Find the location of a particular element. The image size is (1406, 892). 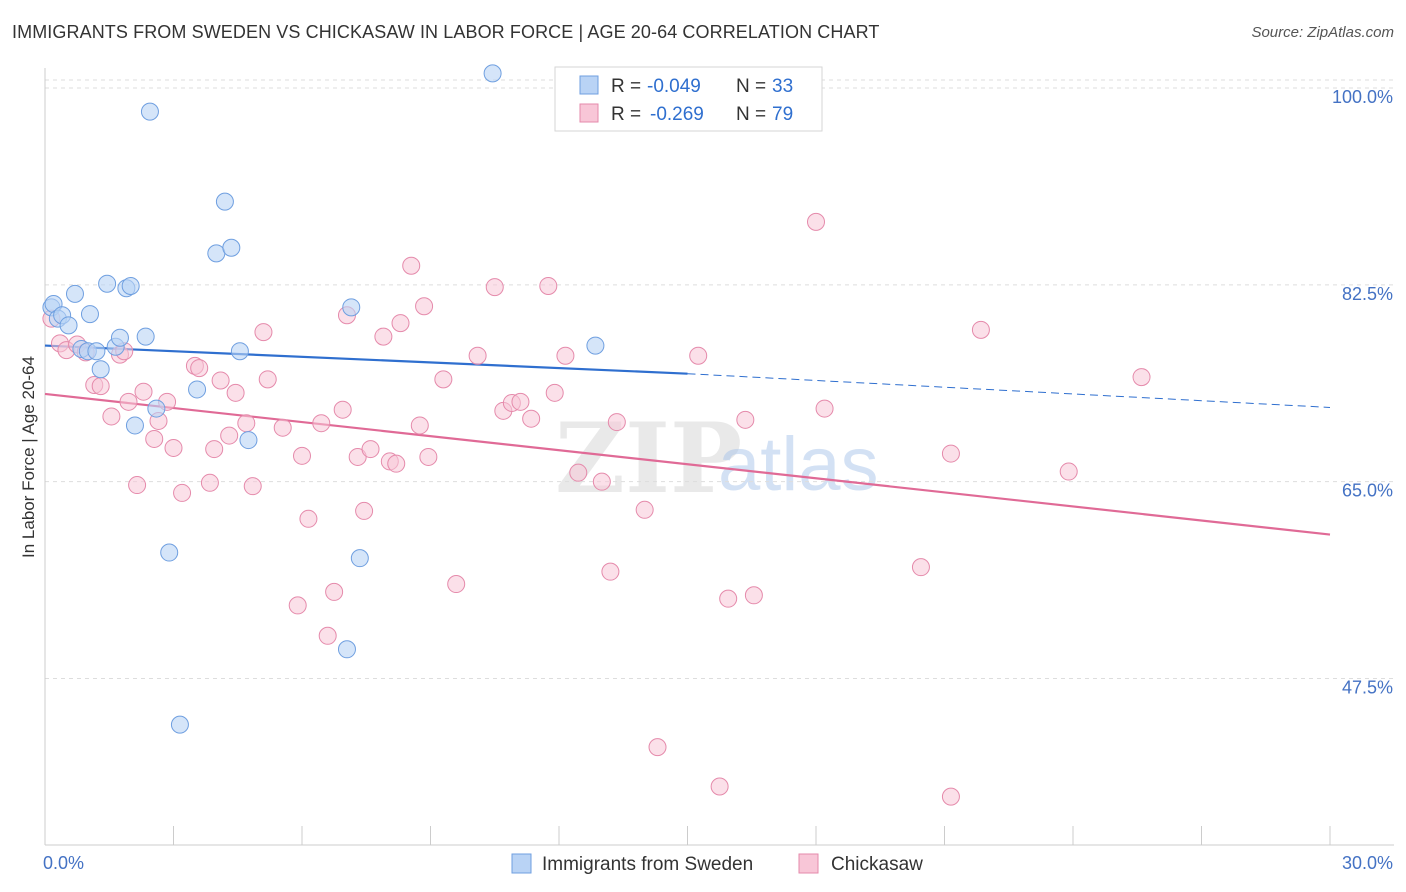

chickasaw-trend-line is located at coordinates (687, 464).